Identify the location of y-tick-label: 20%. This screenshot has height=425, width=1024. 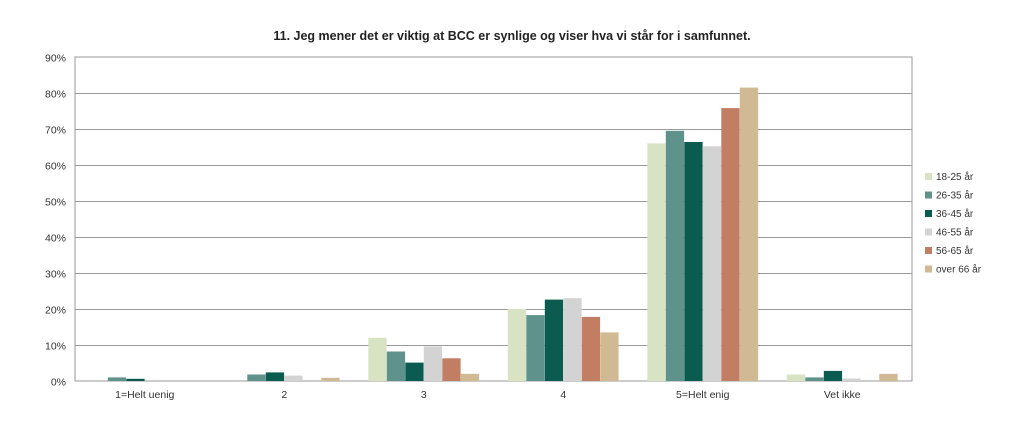
(55, 311).